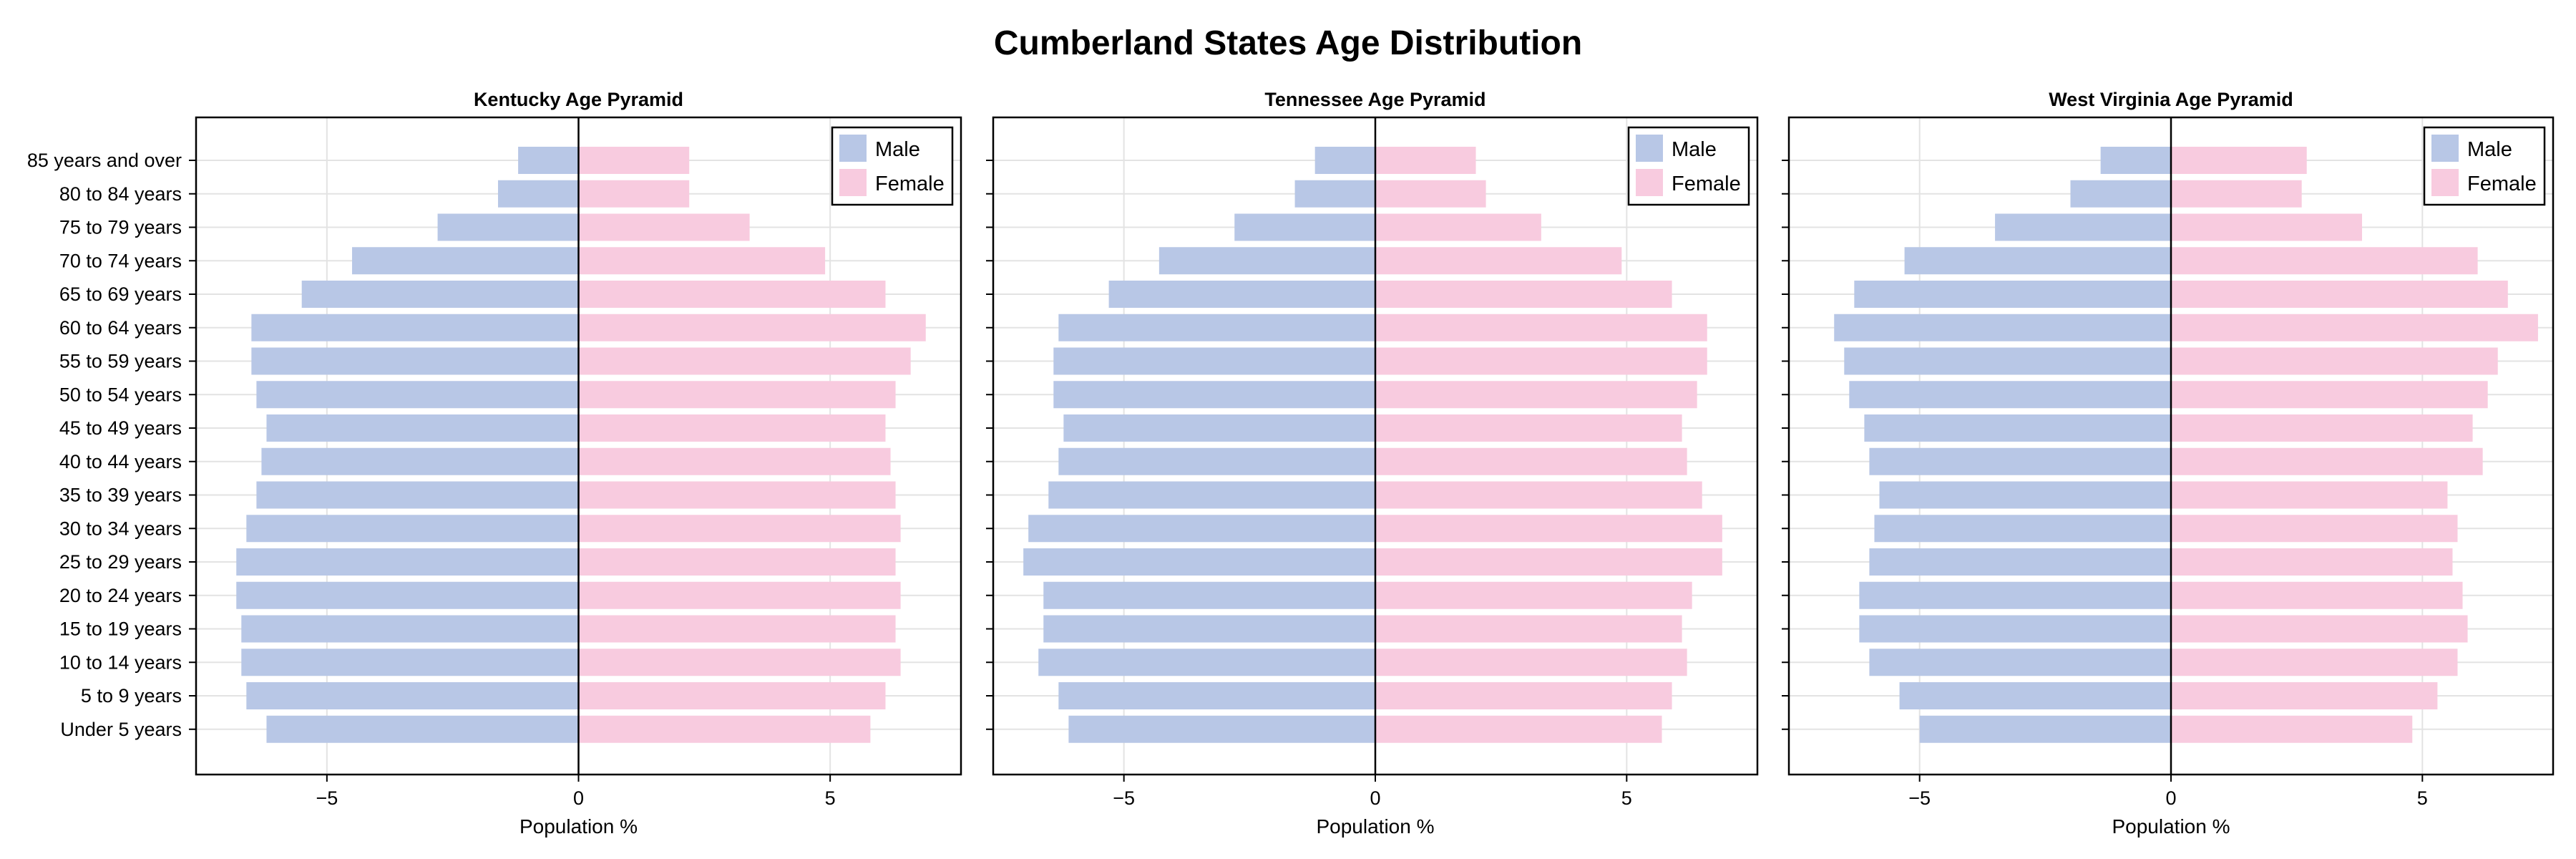  I want to click on y-tick-label: 80 to 84 years, so click(120, 194).